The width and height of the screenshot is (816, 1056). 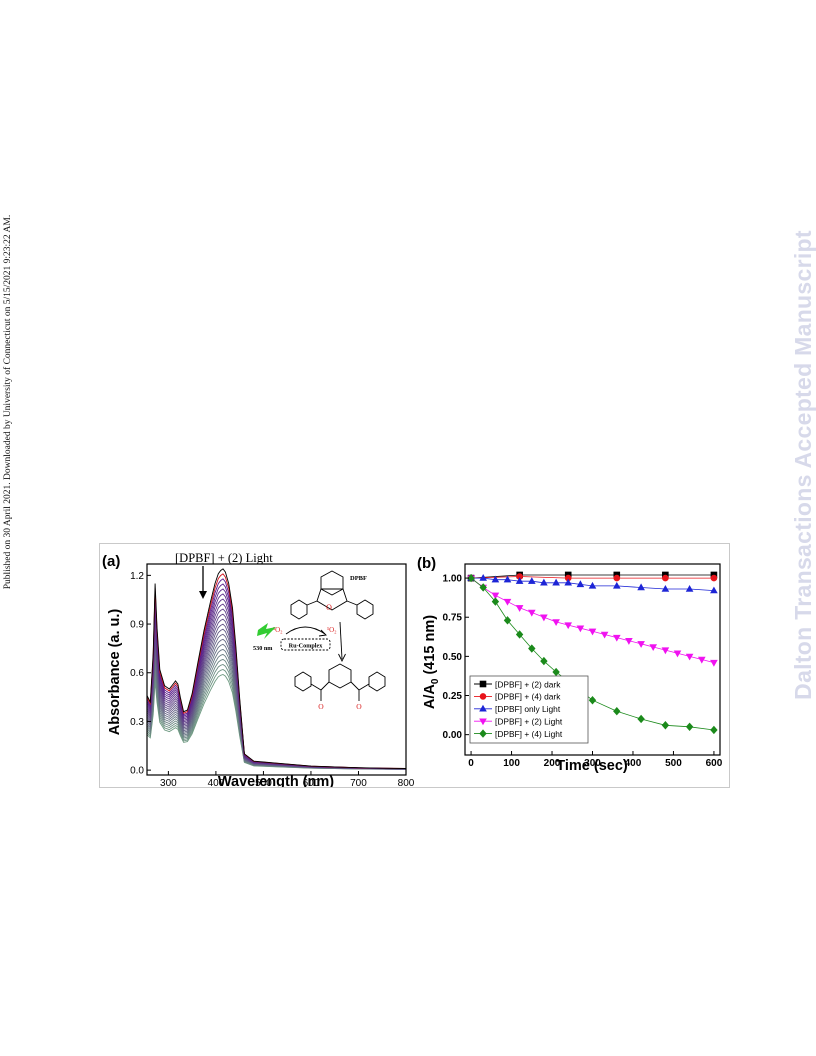 I want to click on dpbf-label: DPBF, so click(x=358, y=578).